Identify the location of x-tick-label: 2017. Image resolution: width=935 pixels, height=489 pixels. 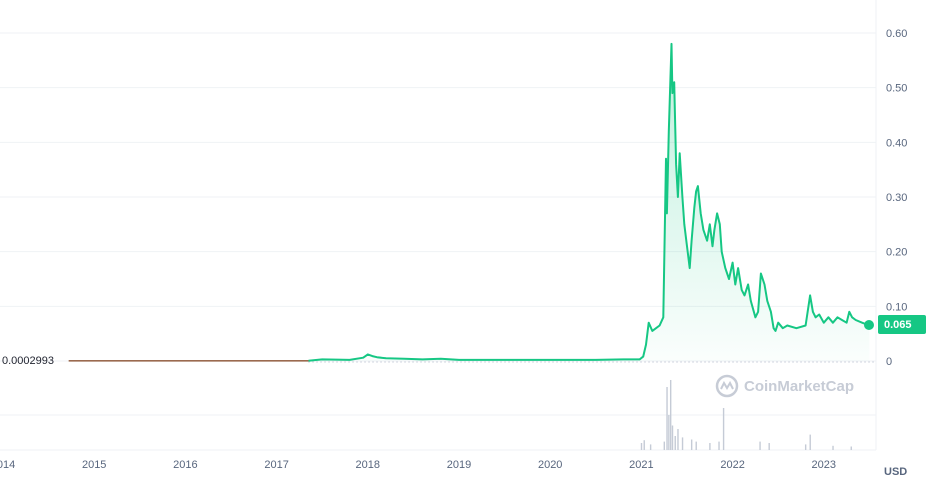
(276, 465).